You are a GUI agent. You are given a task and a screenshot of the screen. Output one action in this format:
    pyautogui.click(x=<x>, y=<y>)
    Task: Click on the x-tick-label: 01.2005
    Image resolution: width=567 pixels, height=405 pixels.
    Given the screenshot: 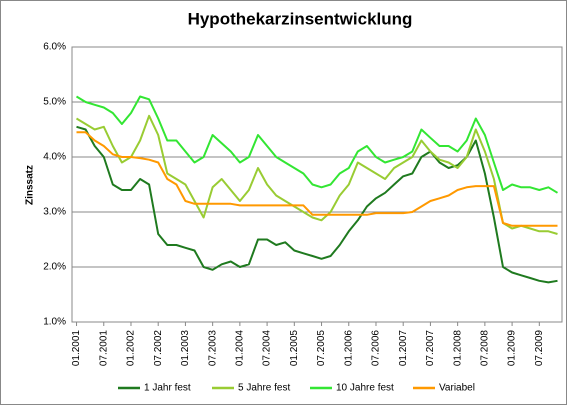 What is the action you would take?
    pyautogui.click(x=294, y=348)
    